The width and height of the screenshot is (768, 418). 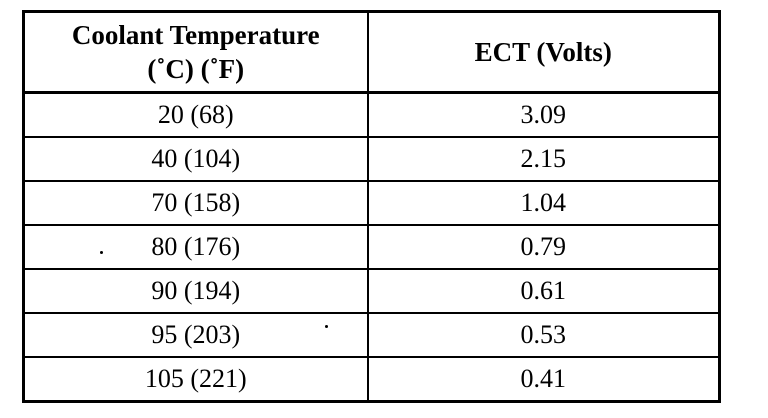 What do you see at coordinates (195, 379) in the screenshot?
I see `temperature-cell: 105 (221)` at bounding box center [195, 379].